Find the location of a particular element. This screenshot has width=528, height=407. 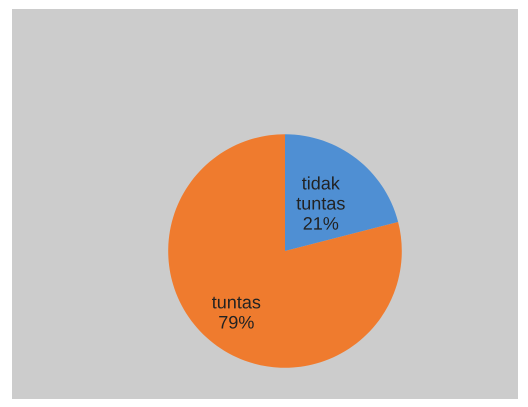

data-label: 79% is located at coordinates (236, 322).